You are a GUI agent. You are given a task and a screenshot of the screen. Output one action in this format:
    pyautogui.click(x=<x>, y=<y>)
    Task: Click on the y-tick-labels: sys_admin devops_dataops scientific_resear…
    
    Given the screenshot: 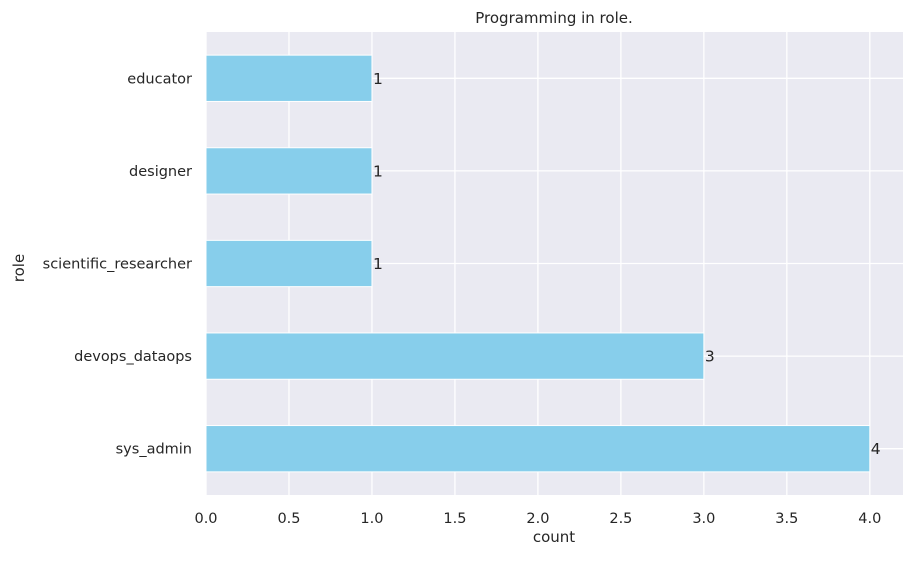 What is the action you would take?
    pyautogui.click(x=117, y=264)
    